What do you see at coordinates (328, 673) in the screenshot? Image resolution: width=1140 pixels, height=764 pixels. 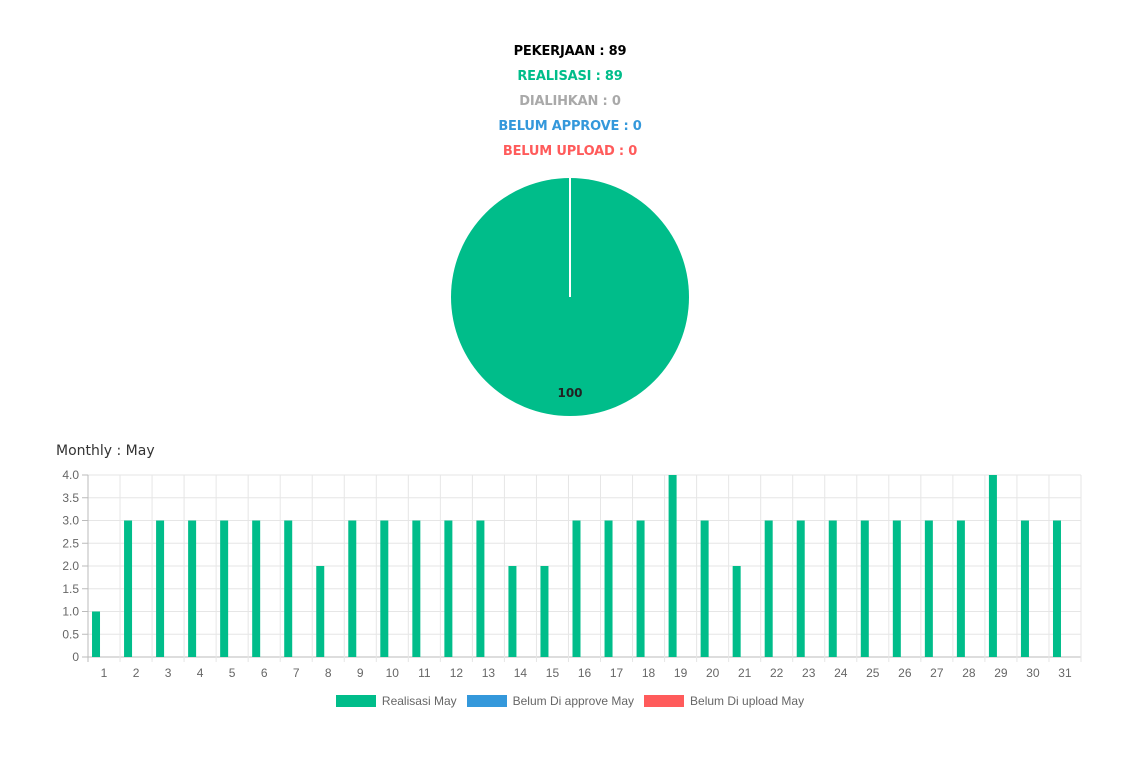 I see `x-tick-label: 8` at bounding box center [328, 673].